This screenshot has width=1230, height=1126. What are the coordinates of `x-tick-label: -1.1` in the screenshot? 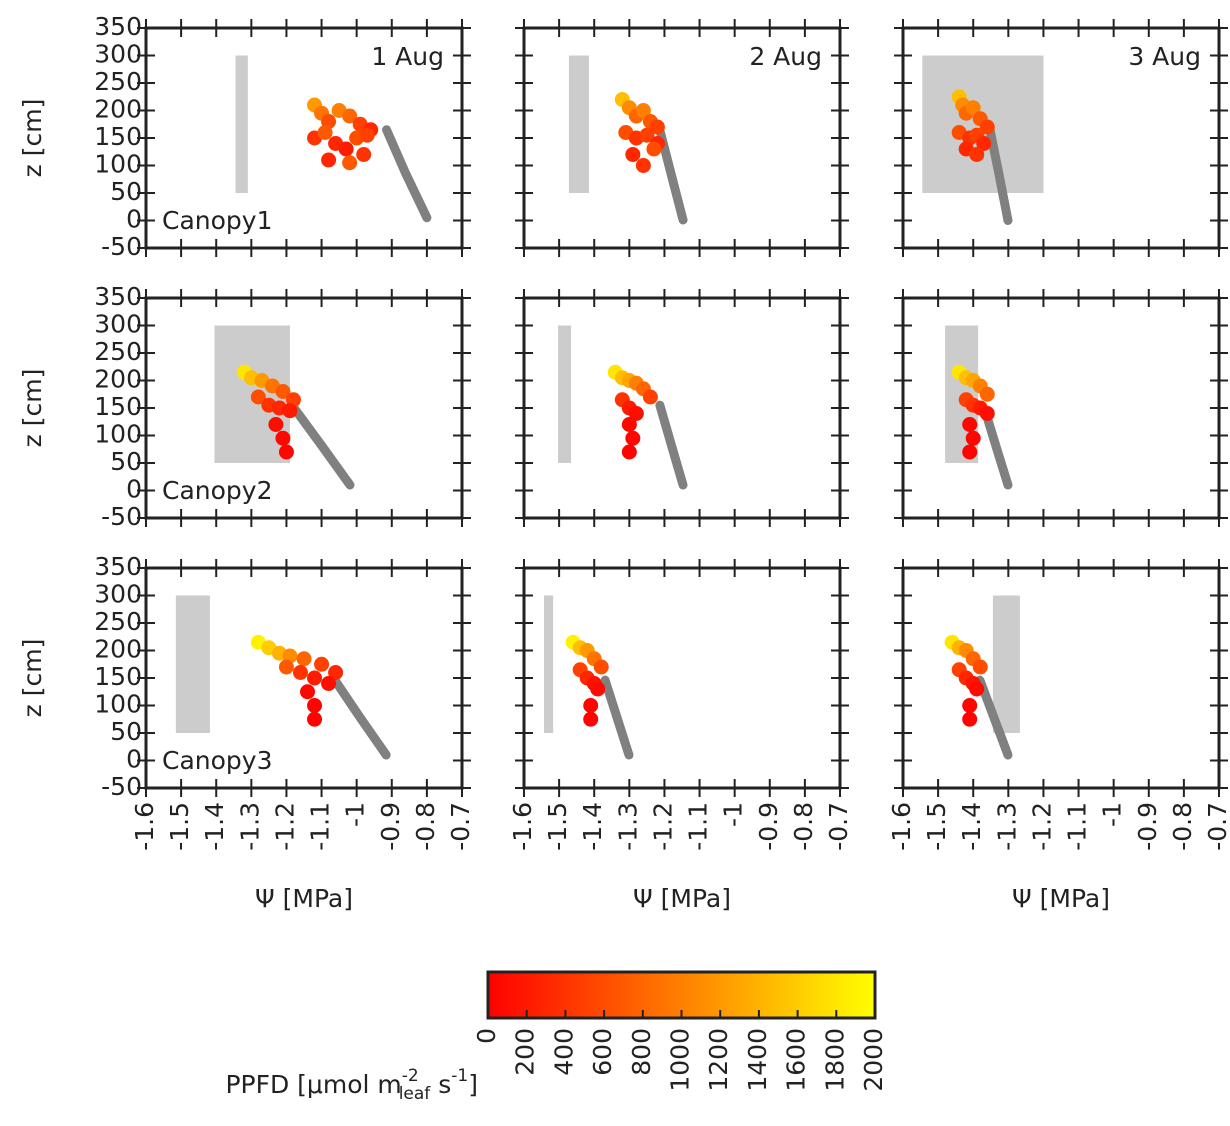 It's located at (1077, 826).